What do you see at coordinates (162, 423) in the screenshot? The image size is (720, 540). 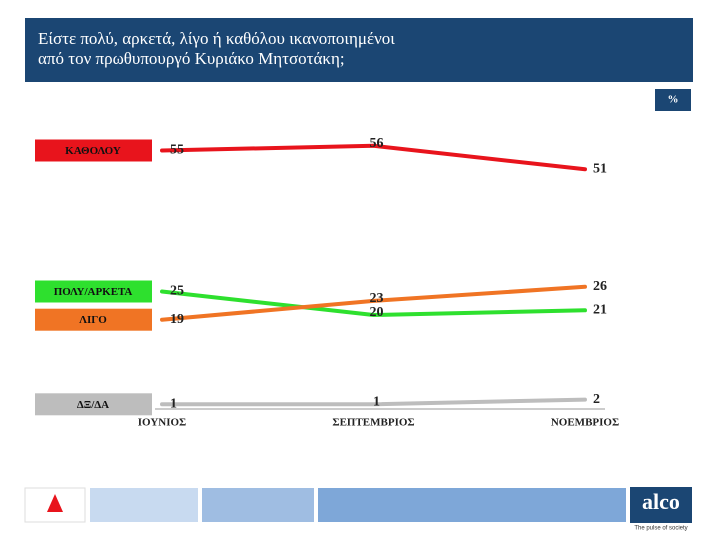 I see `x-tick-label: ΙΟΥΝΙΟΣ` at bounding box center [162, 423].